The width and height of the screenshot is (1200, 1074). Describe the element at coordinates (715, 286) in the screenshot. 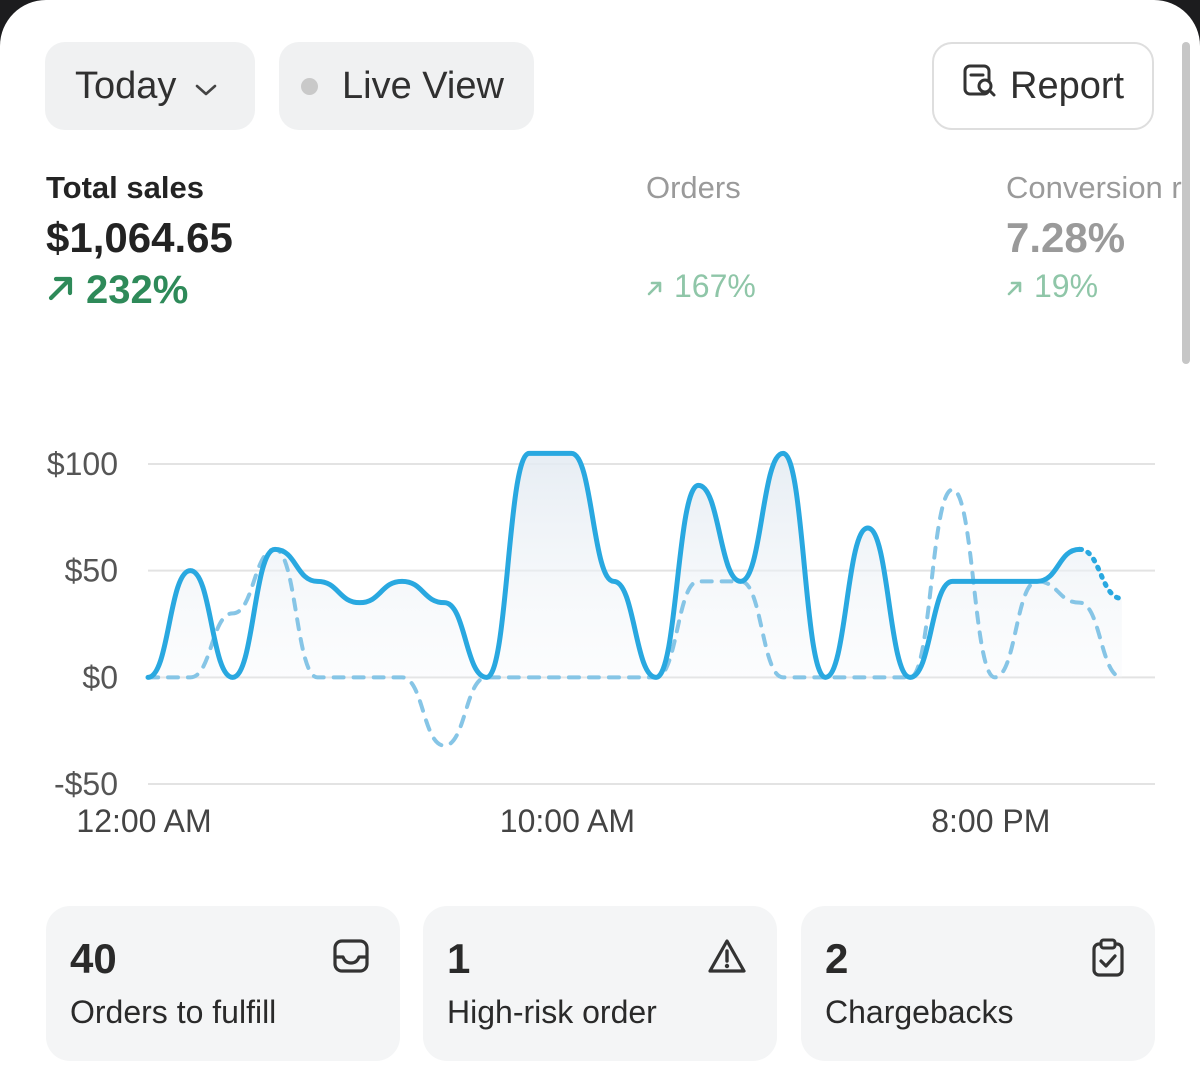

I see `metric-delta-value: 167%` at that location.